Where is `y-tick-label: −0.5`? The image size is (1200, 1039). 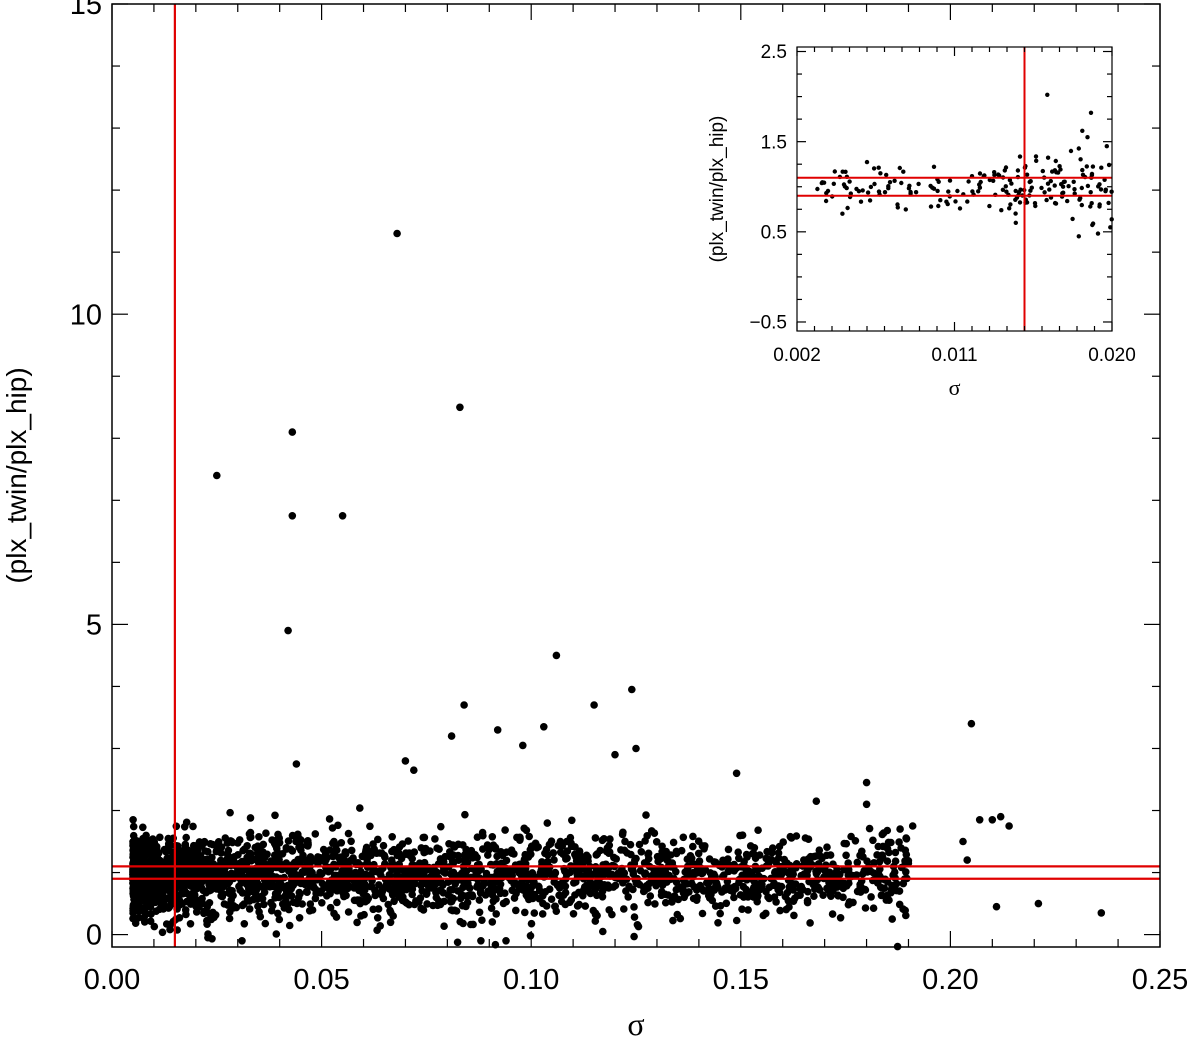 y-tick-label: −0.5 is located at coordinates (768, 323).